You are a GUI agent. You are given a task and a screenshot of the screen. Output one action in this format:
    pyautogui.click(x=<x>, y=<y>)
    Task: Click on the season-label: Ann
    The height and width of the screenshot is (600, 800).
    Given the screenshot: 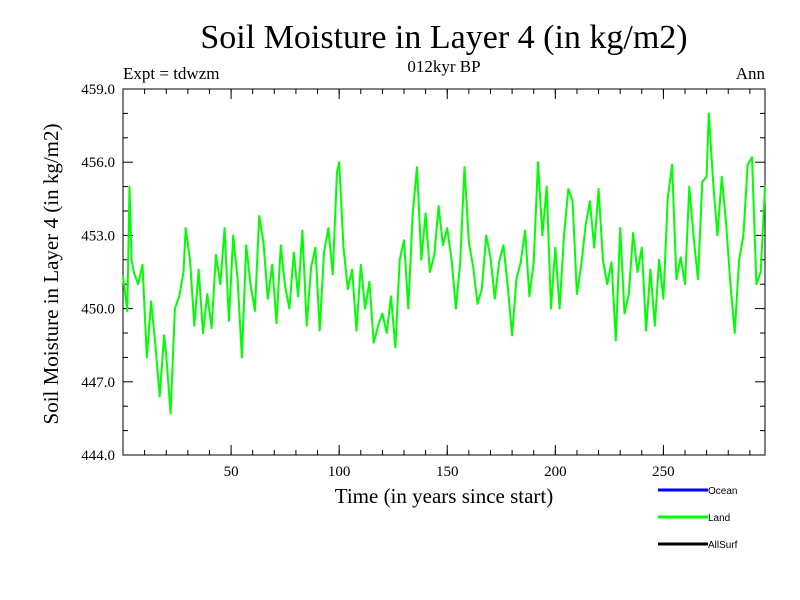 What is the action you would take?
    pyautogui.click(x=751, y=73)
    